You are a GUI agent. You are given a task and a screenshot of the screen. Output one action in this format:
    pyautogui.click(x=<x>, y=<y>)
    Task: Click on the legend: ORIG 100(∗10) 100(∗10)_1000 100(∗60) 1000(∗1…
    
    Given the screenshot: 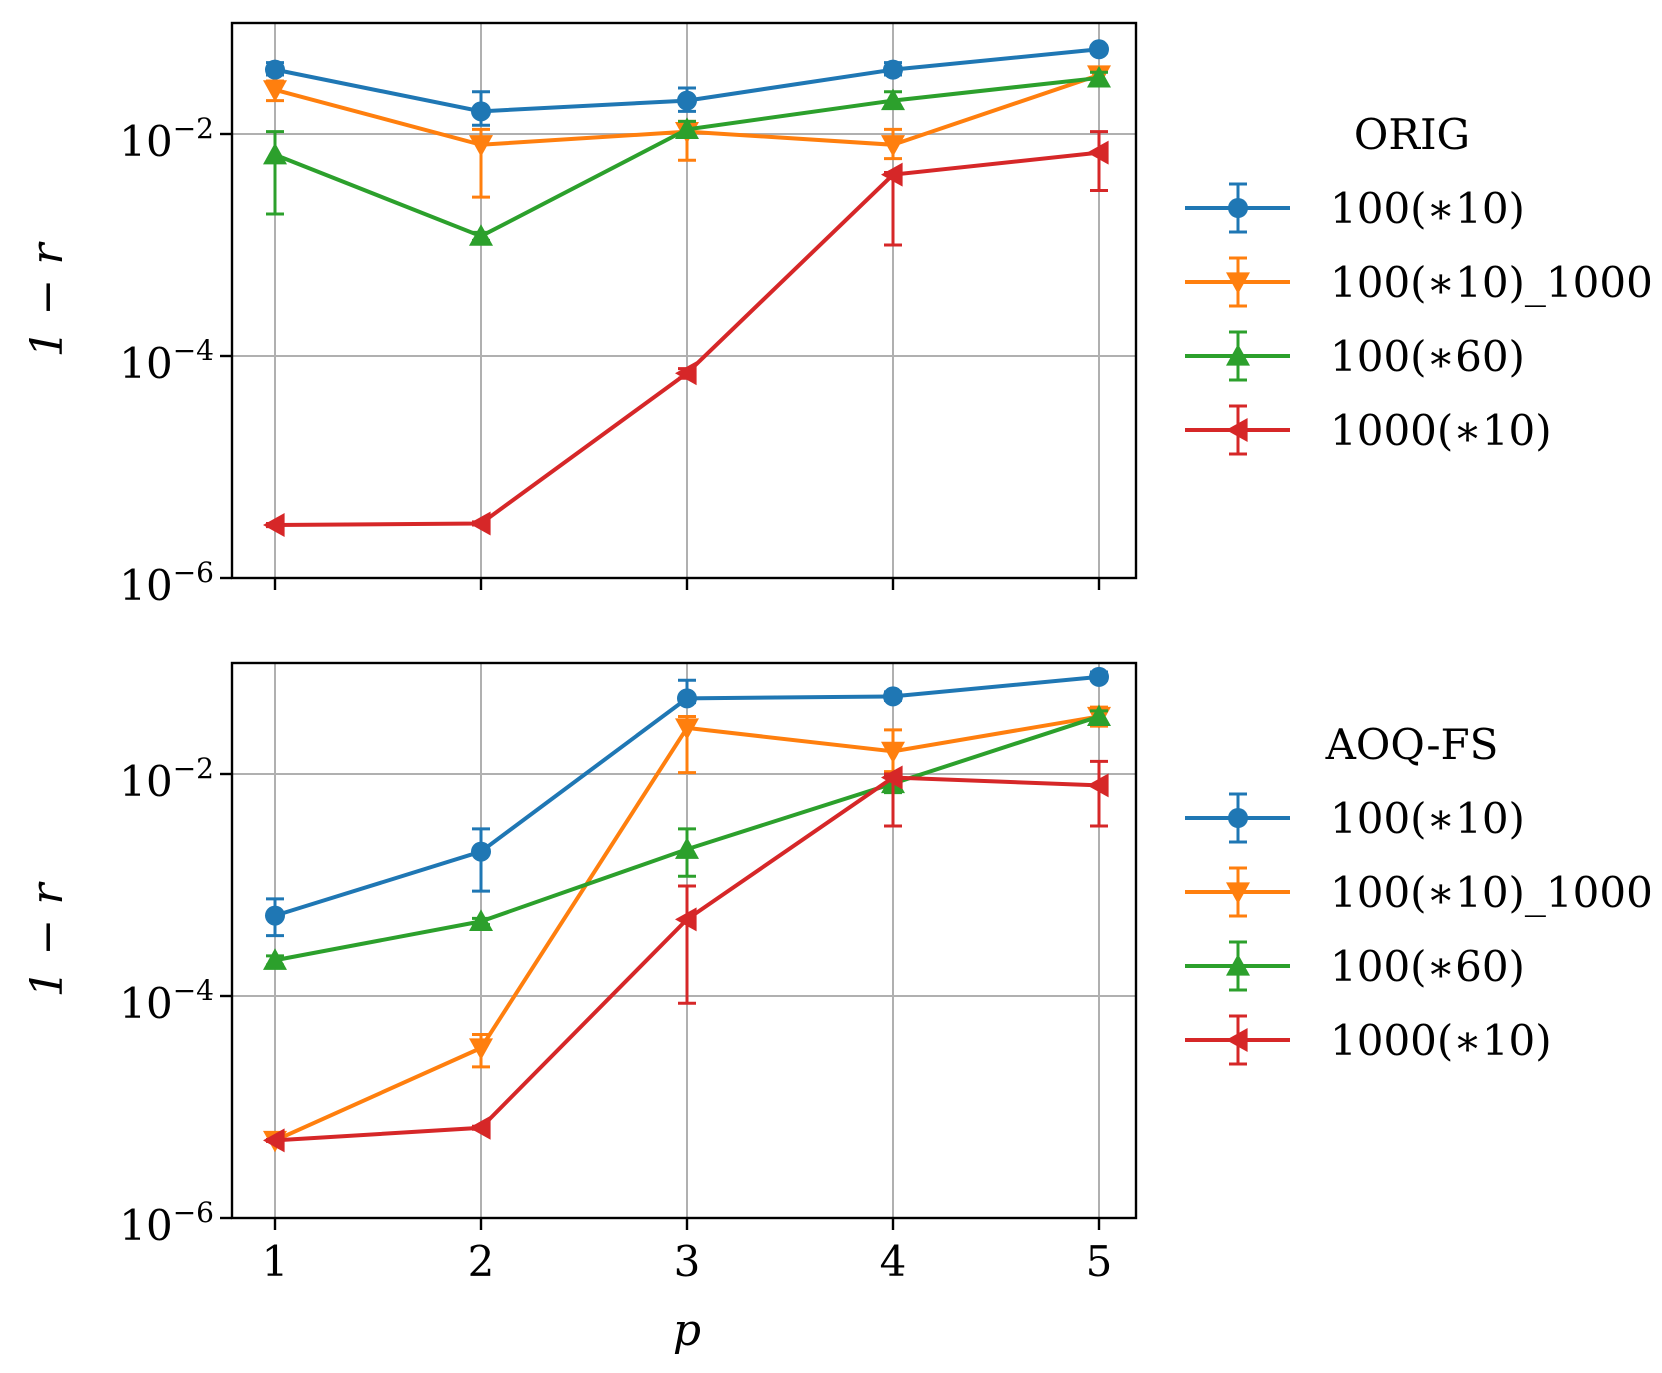 What is the action you would take?
    pyautogui.click(x=1419, y=283)
    